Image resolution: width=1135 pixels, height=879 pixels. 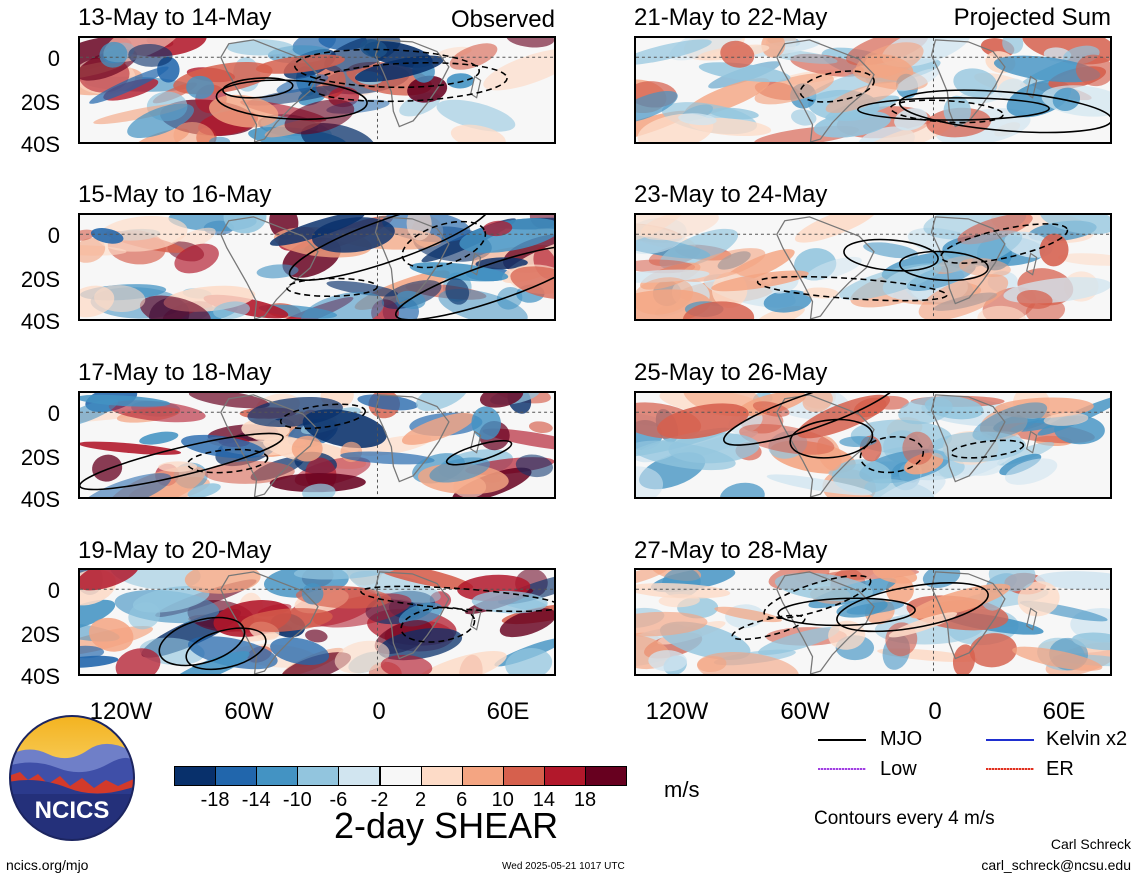 What do you see at coordinates (256, 800) in the screenshot?
I see `colorbar-tick-label: -14` at bounding box center [256, 800].